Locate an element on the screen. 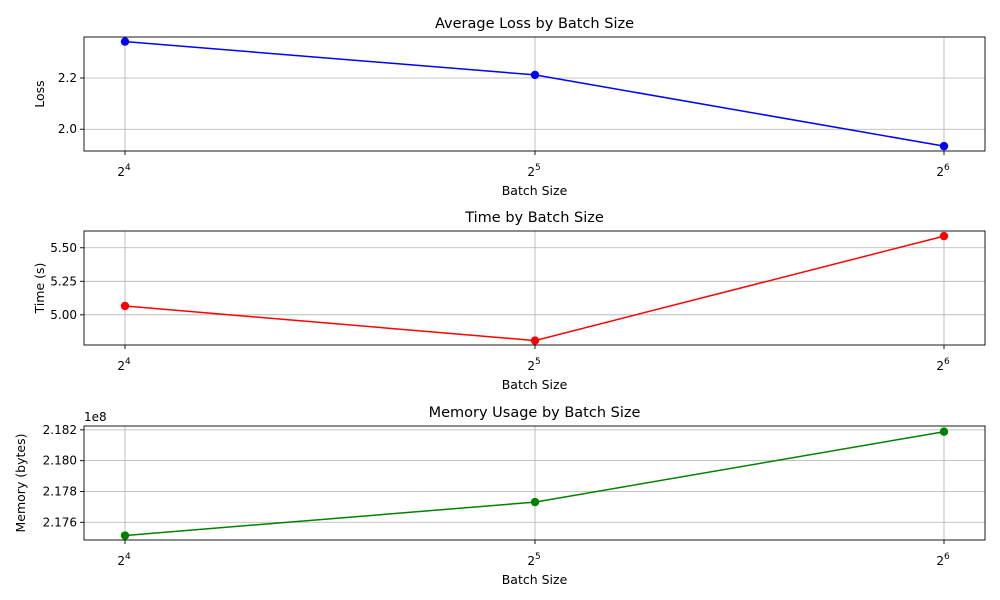 The image size is (1000, 600). y-tick-label: 2.0 is located at coordinates (67, 129).